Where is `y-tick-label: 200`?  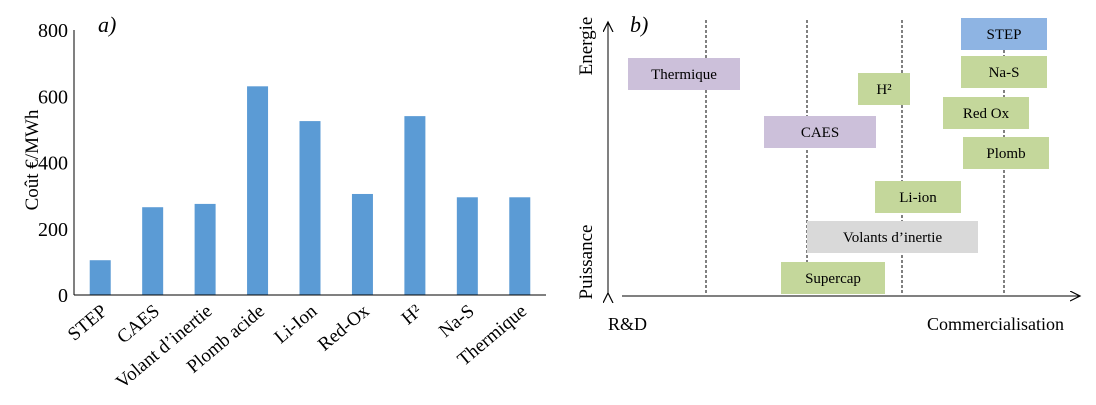
y-tick-label: 200 is located at coordinates (53, 230).